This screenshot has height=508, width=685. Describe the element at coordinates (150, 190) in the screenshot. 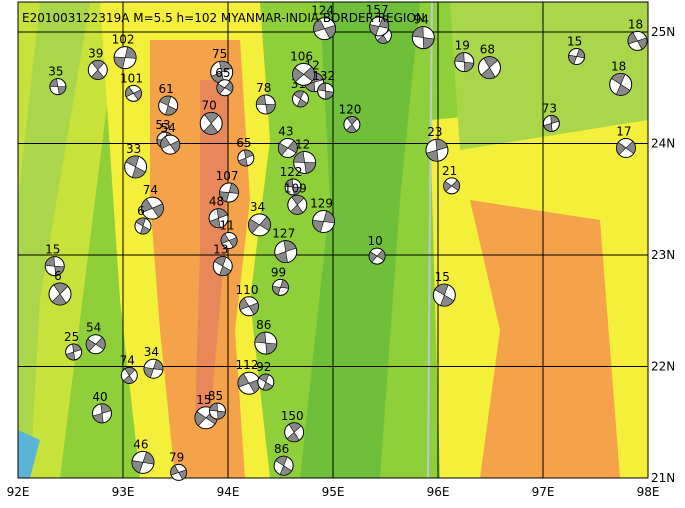

I see `depth-label: 74` at that location.